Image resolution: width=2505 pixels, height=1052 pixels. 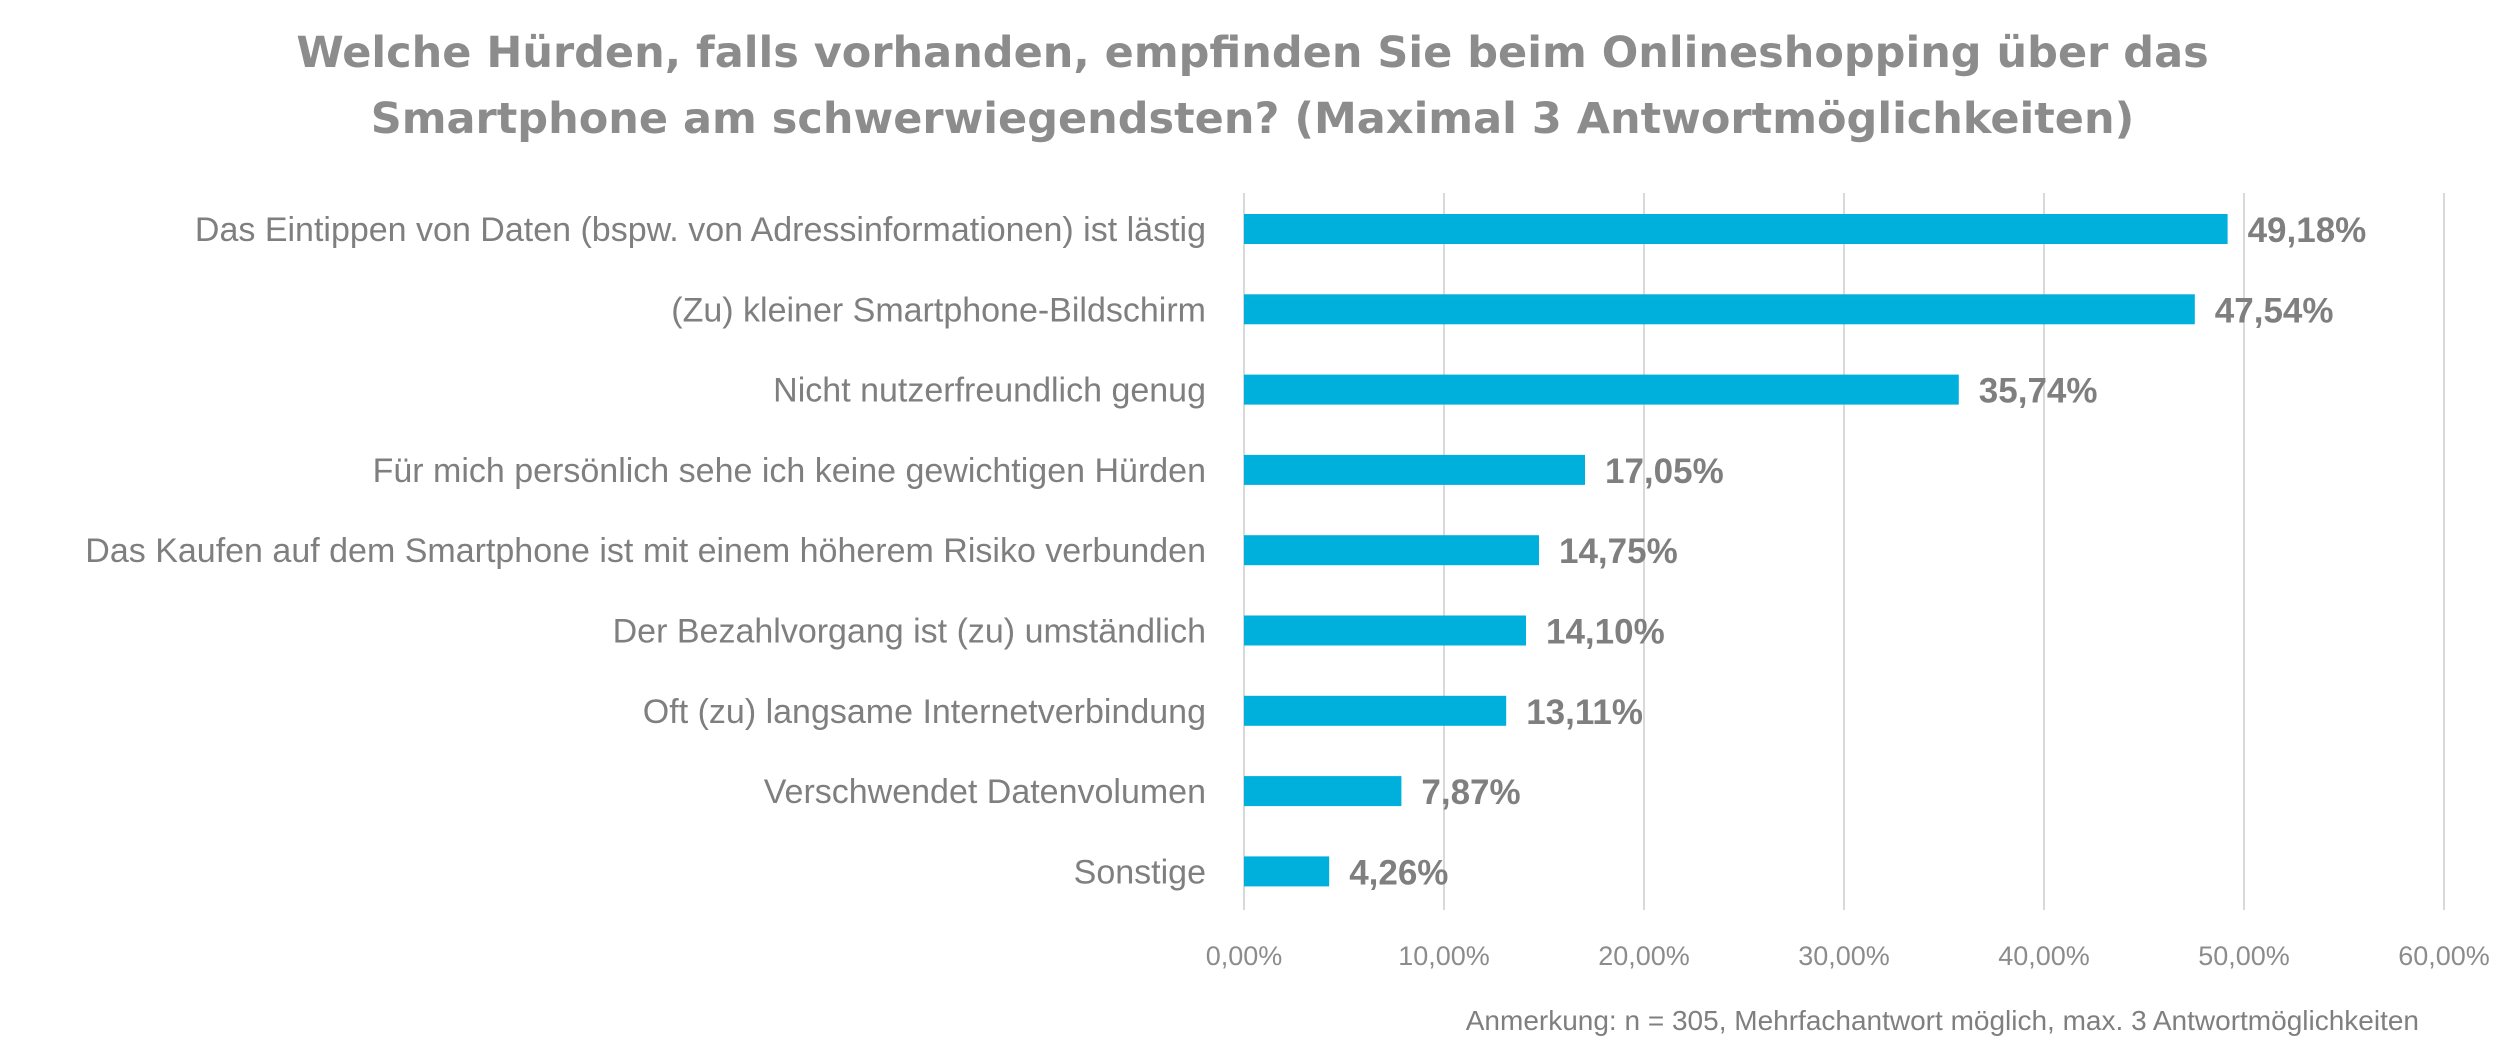 I want to click on value-label-4: 14,75%, so click(x=1618, y=551).